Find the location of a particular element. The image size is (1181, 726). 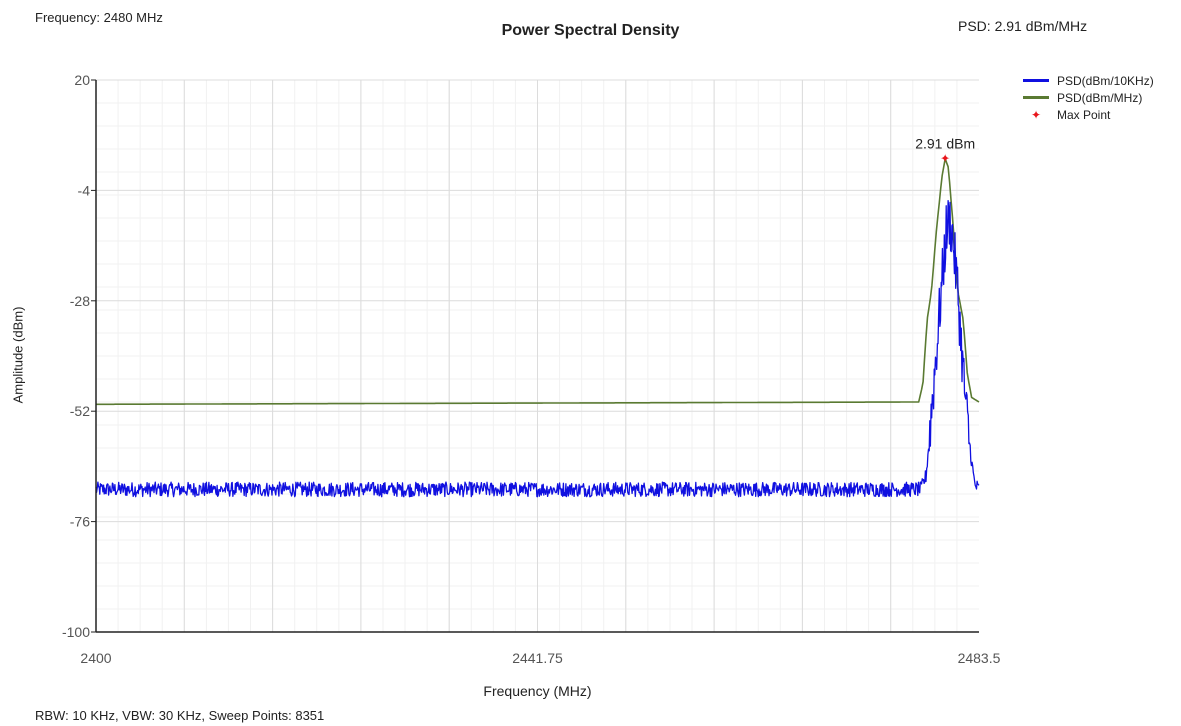

legend-swatch-green is located at coordinates (1036, 97).